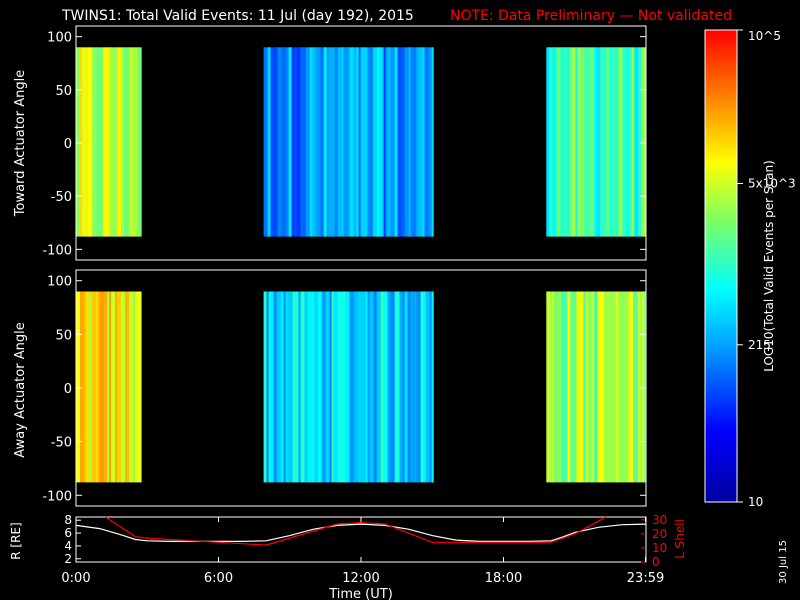  Describe the element at coordinates (20, 389) in the screenshot. I see `away-y-axis-label: Away Actuator Angle` at that location.